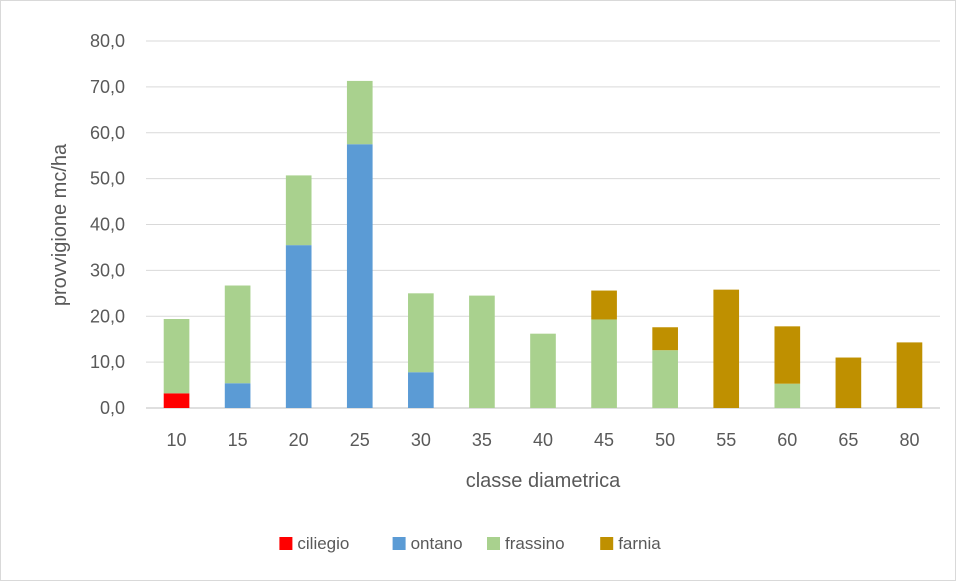  I want to click on x-tick-label: 10, so click(177, 440).